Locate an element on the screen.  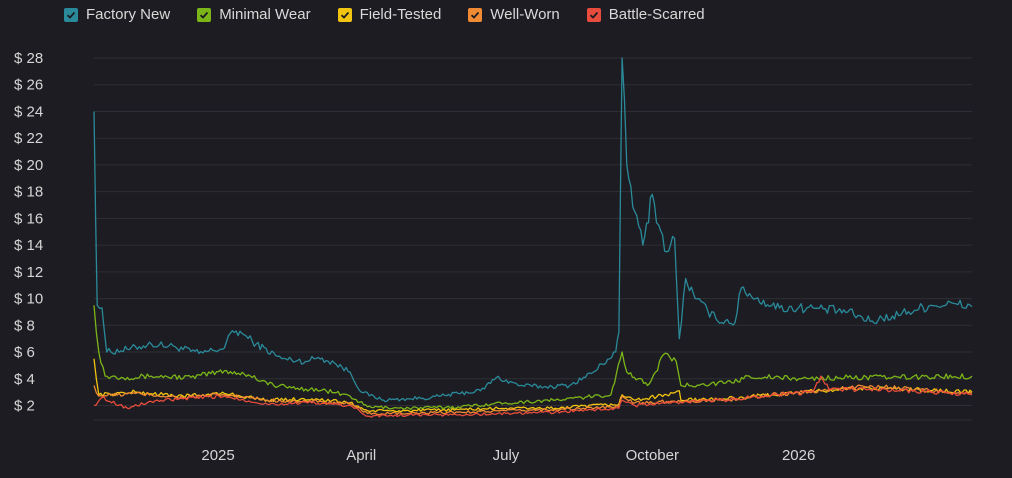
y-tick-label: $ 6 is located at coordinates (24, 352).